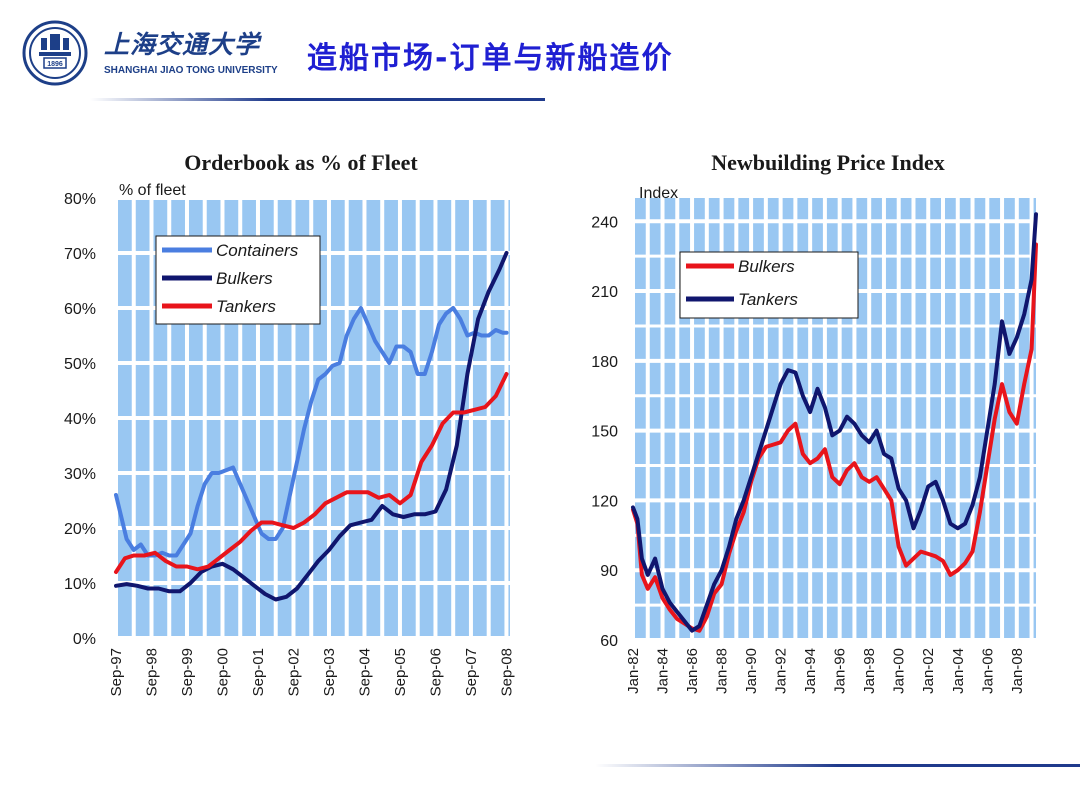  Describe the element at coordinates (604, 501) in the screenshot. I see `price-index-y-tick-label: 120` at that location.